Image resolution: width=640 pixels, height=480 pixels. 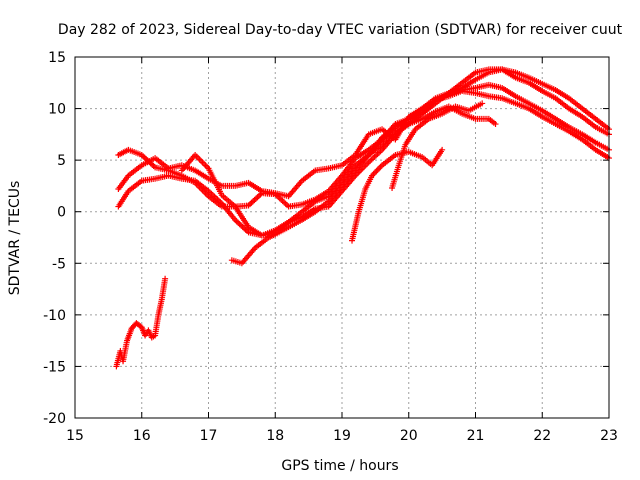 What do you see at coordinates (15, 238) in the screenshot?
I see `y-axis-label: SDTVAR / TECUs` at bounding box center [15, 238].